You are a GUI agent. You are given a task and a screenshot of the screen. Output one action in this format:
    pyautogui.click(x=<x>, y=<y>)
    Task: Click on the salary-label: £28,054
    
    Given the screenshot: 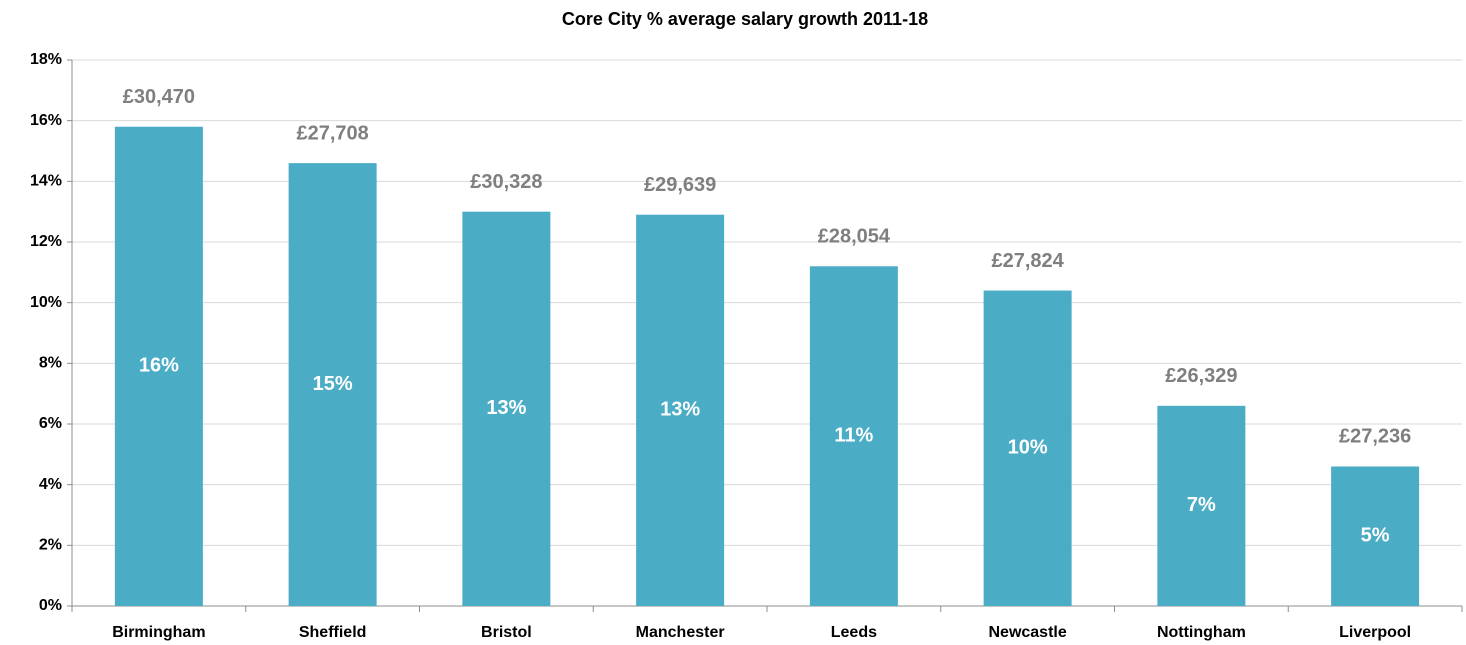 What is the action you would take?
    pyautogui.click(x=854, y=237)
    